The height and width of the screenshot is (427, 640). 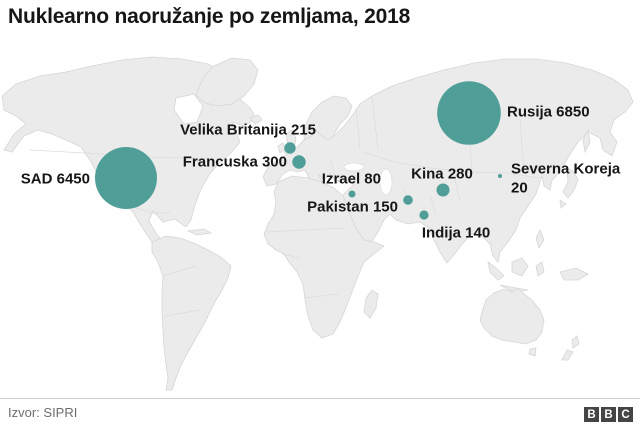 What do you see at coordinates (290, 148) in the screenshot?
I see `bubble-velika-britanija` at bounding box center [290, 148].